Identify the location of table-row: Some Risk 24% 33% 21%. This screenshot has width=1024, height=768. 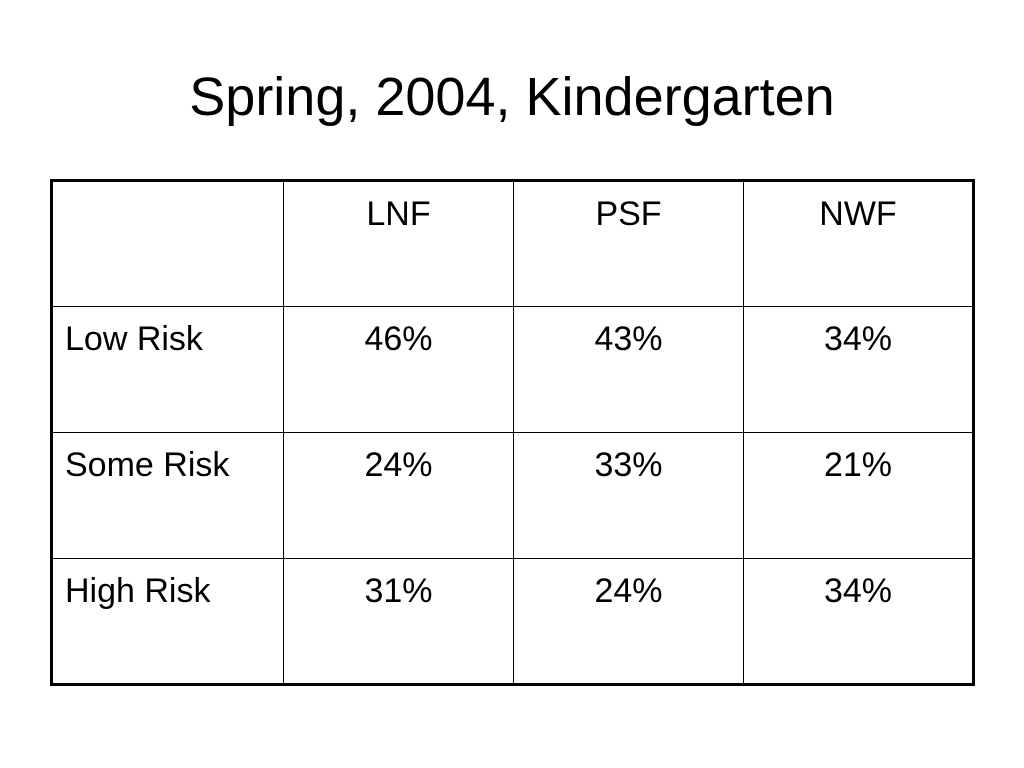
(512, 495).